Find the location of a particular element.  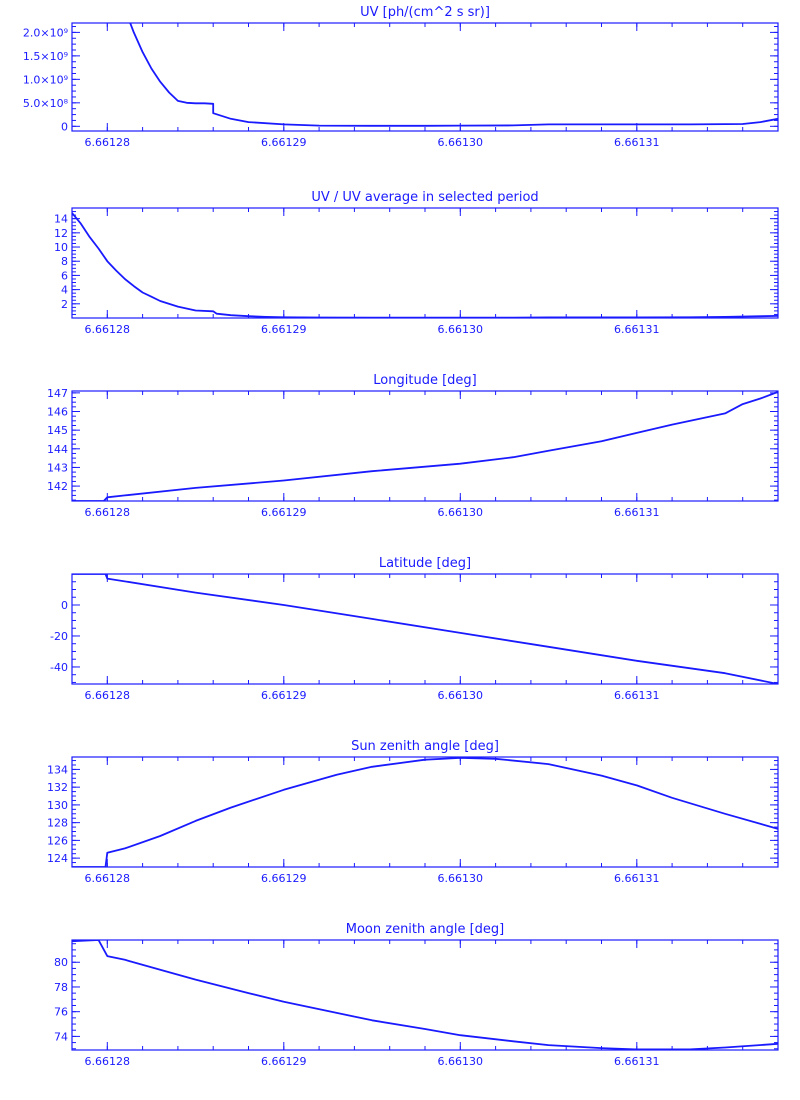

chart-1-y-tick-label: 6 is located at coordinates (64, 275).